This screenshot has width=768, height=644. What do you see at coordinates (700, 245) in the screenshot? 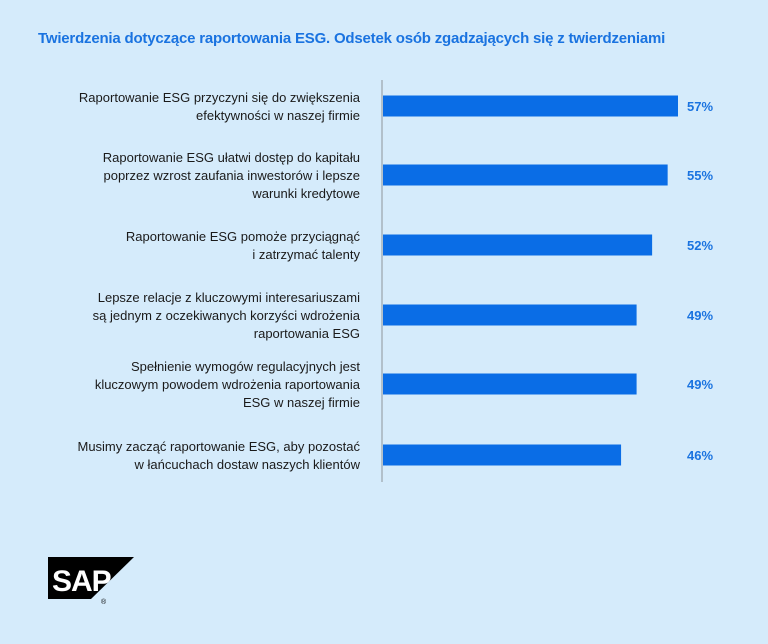
I see `data-label: 52%` at bounding box center [700, 245].